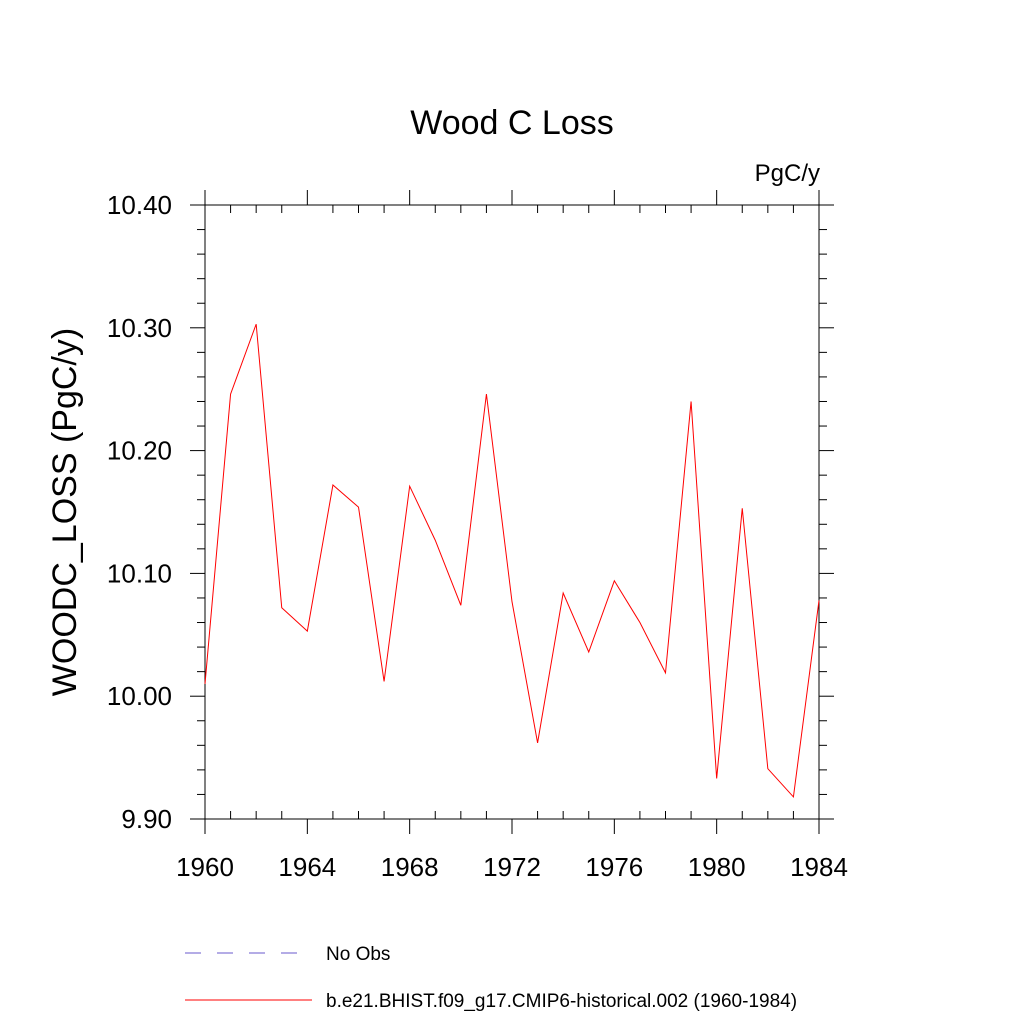 The width and height of the screenshot is (1024, 1024). Describe the element at coordinates (511, 123) in the screenshot. I see `chart-title: Wood C Loss` at that location.